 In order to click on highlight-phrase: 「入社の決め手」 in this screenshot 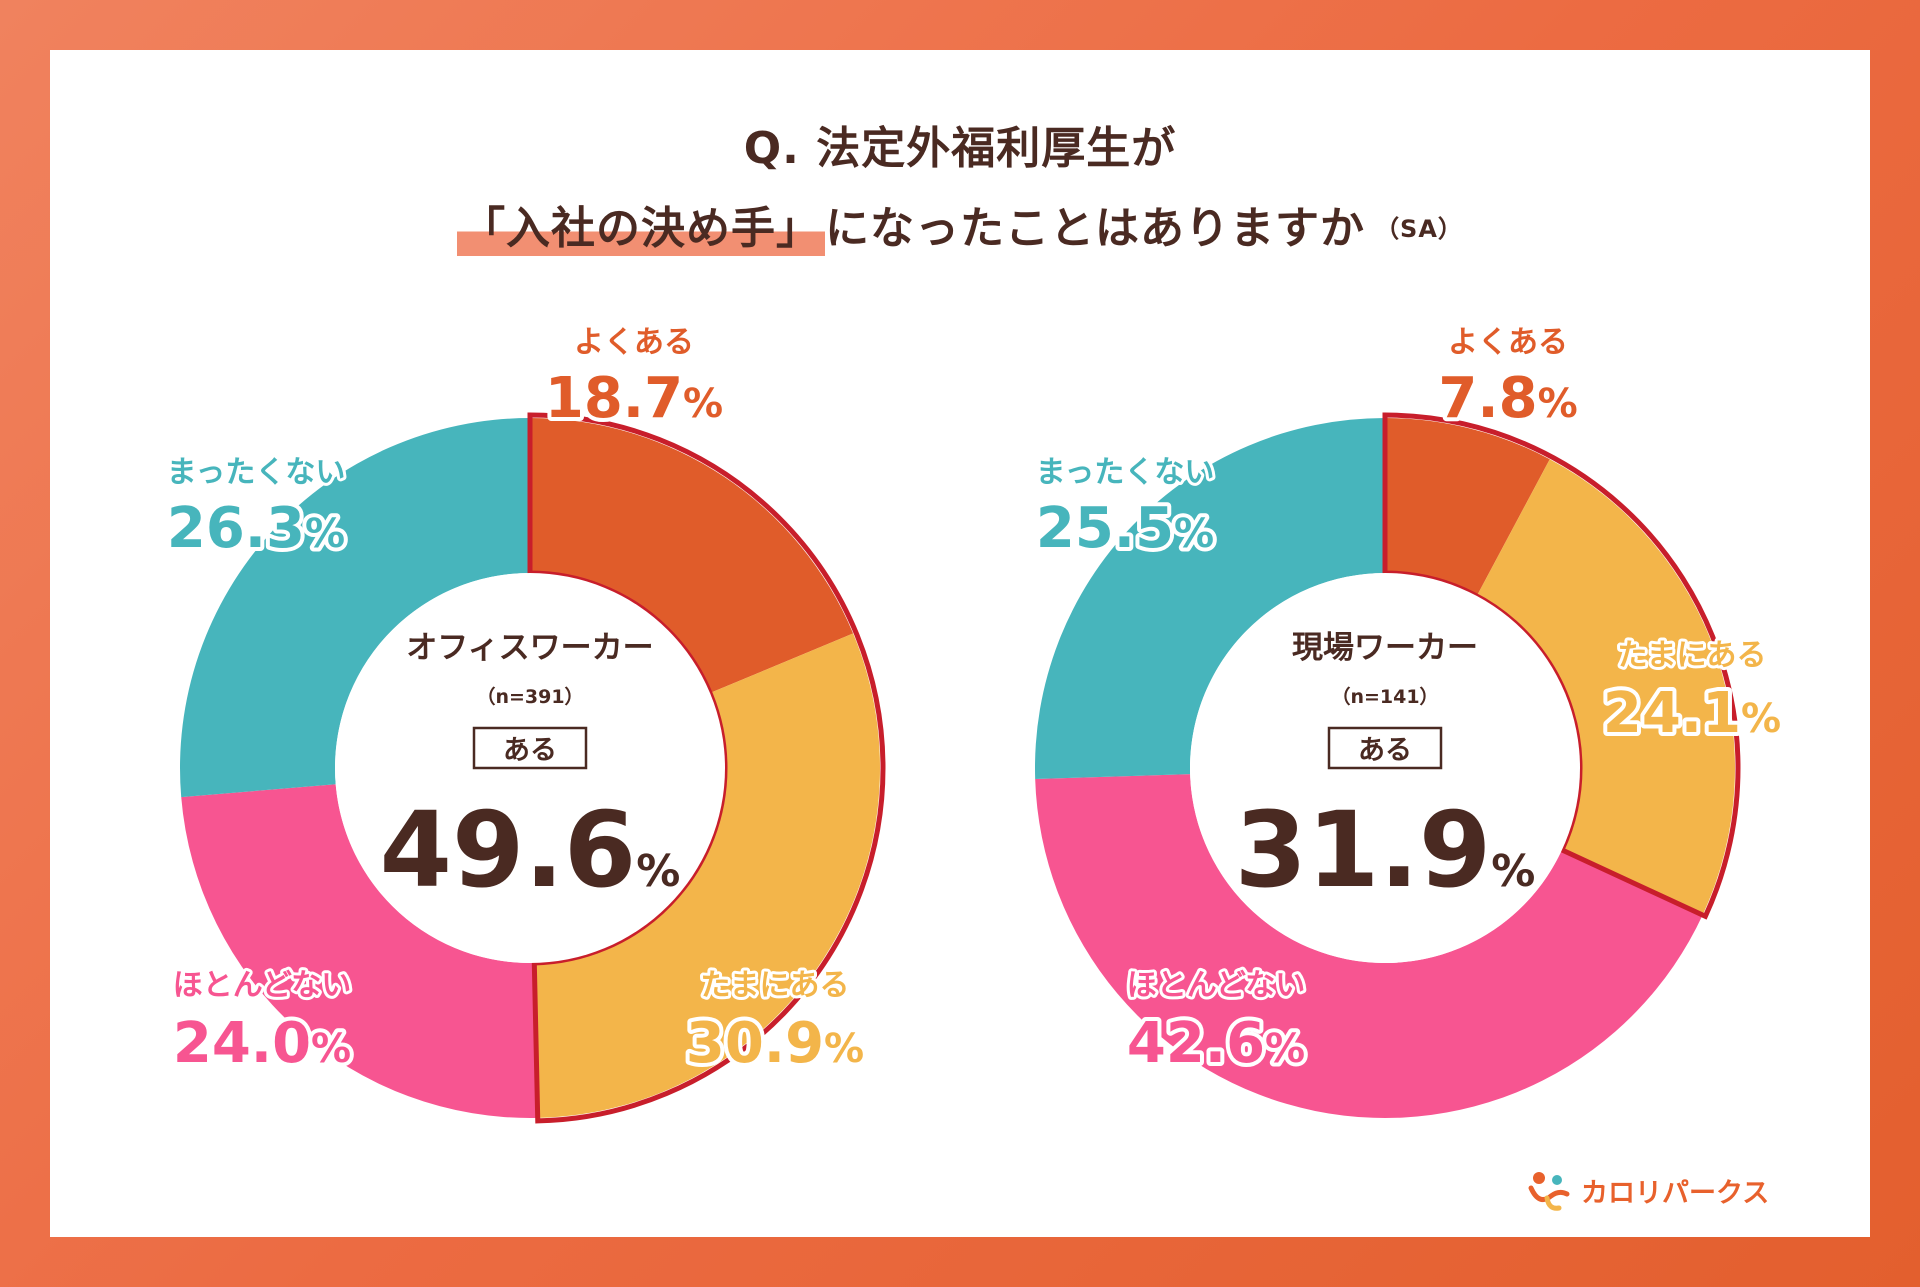, I will do `click(641, 224)`.